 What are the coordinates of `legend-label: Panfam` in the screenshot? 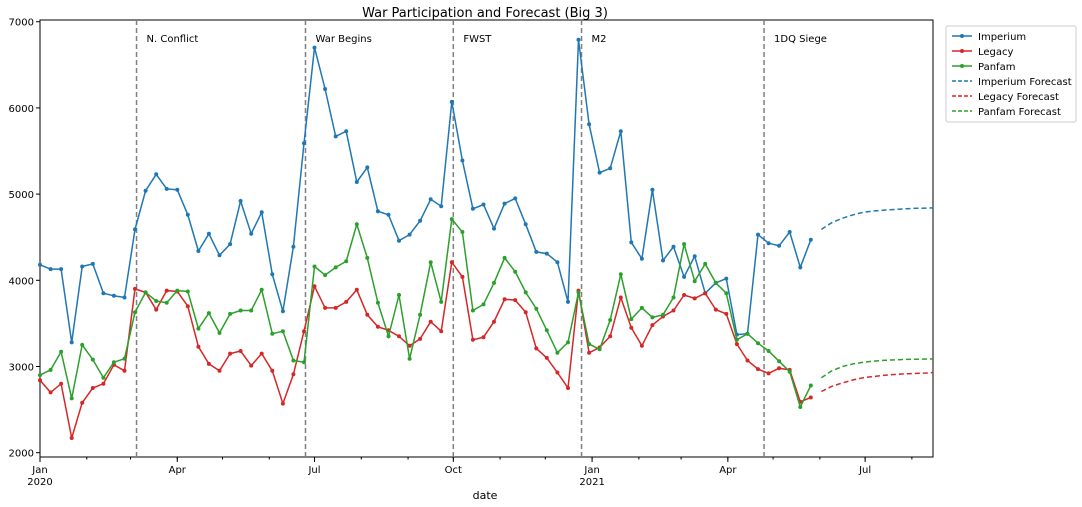 It's located at (996, 67).